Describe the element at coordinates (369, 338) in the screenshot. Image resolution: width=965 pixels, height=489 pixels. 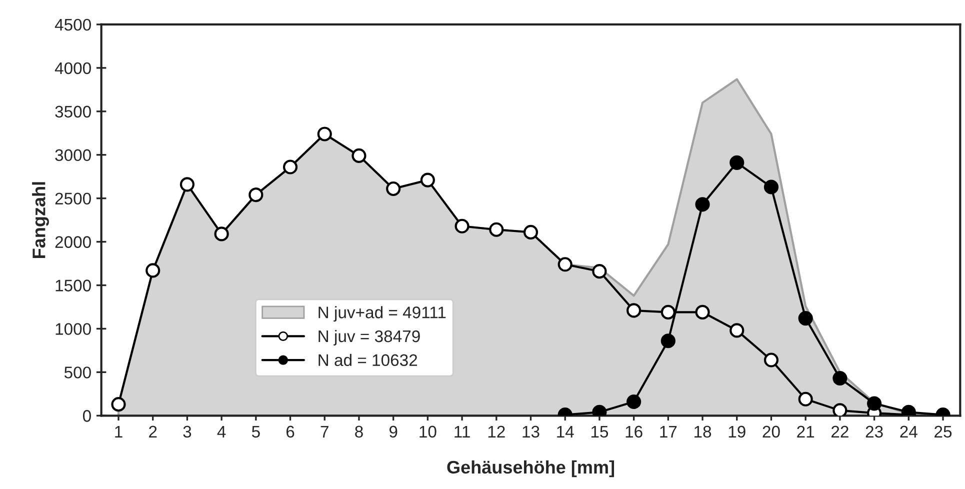
I see `legend-label: N juv = 38479` at that location.